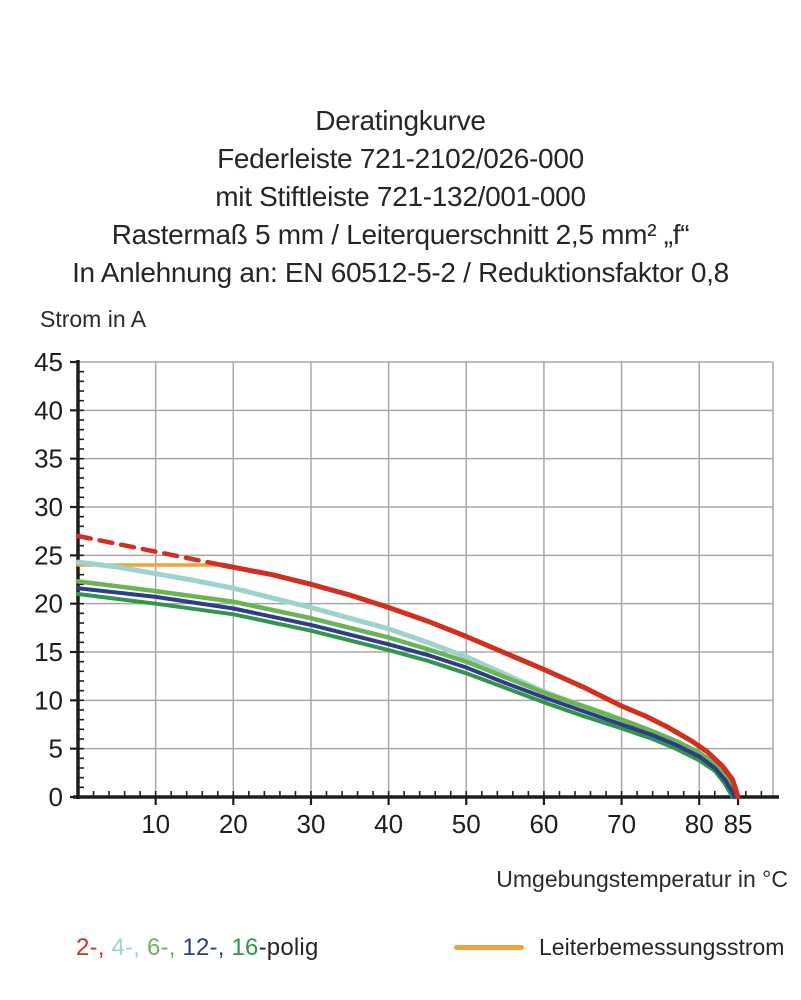 The image size is (801, 1000). What do you see at coordinates (738, 824) in the screenshot?
I see `x-tick-label: 85` at bounding box center [738, 824].